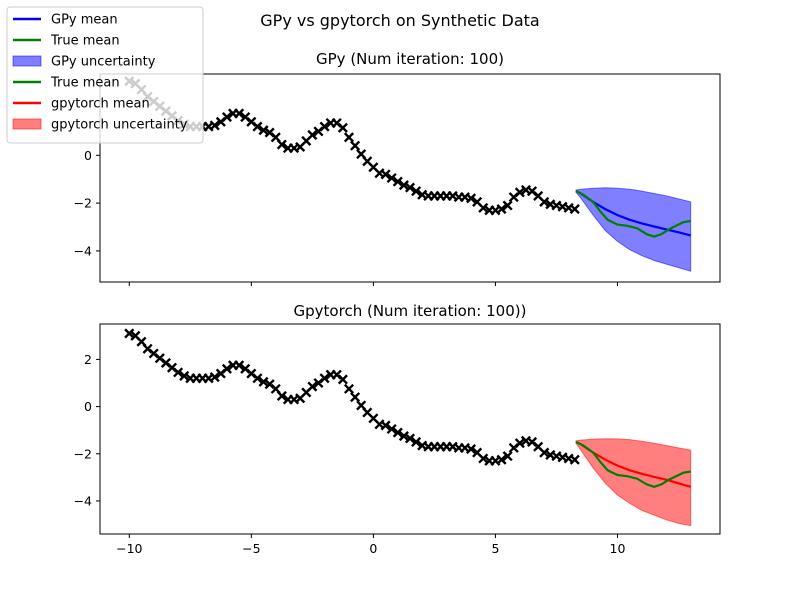  What do you see at coordinates (618, 548) in the screenshot?
I see `gpytorch-x-tick-label: 10` at bounding box center [618, 548].